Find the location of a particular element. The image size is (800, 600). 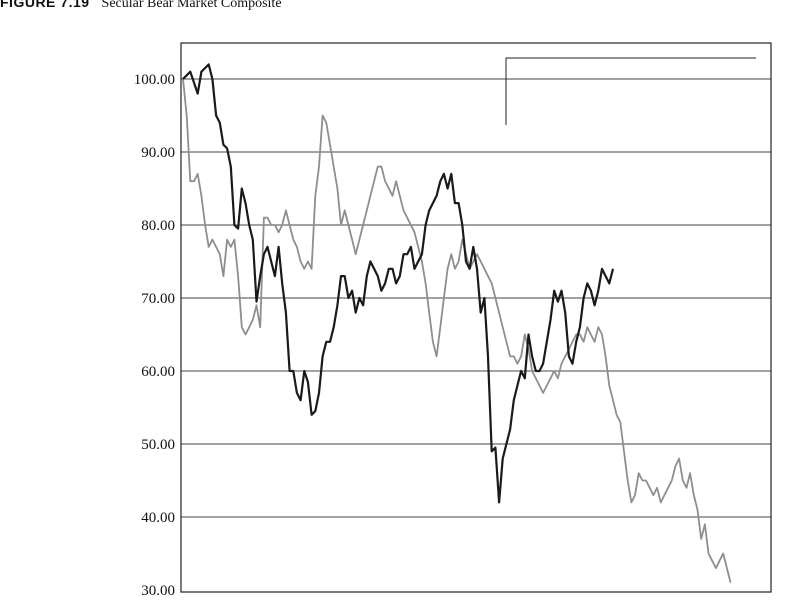

y-tick-label: 70.00 is located at coordinates (158, 299).